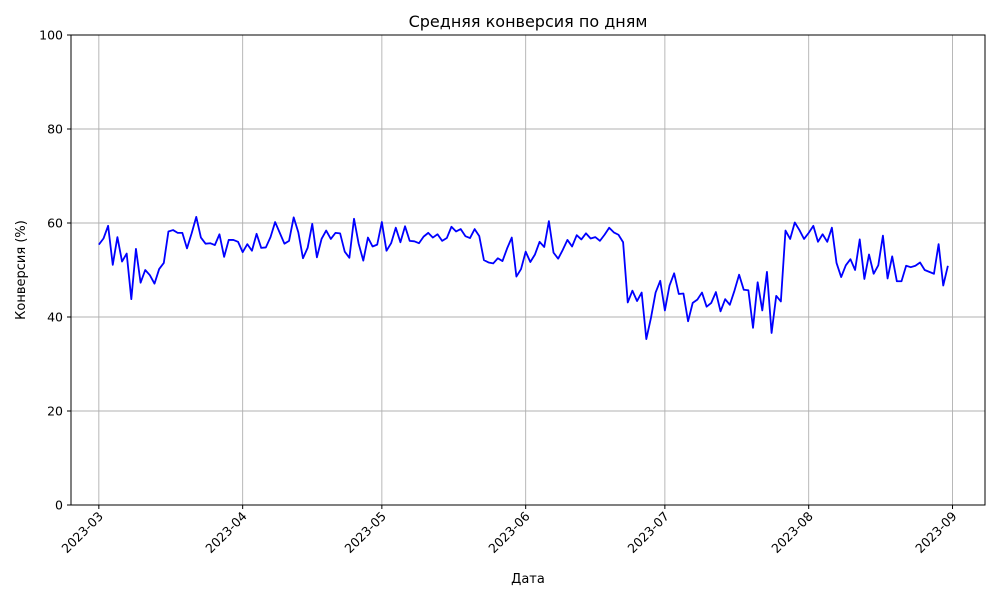 The height and width of the screenshot is (604, 1000). What do you see at coordinates (55, 411) in the screenshot?
I see `y-tick-label: 20` at bounding box center [55, 411].